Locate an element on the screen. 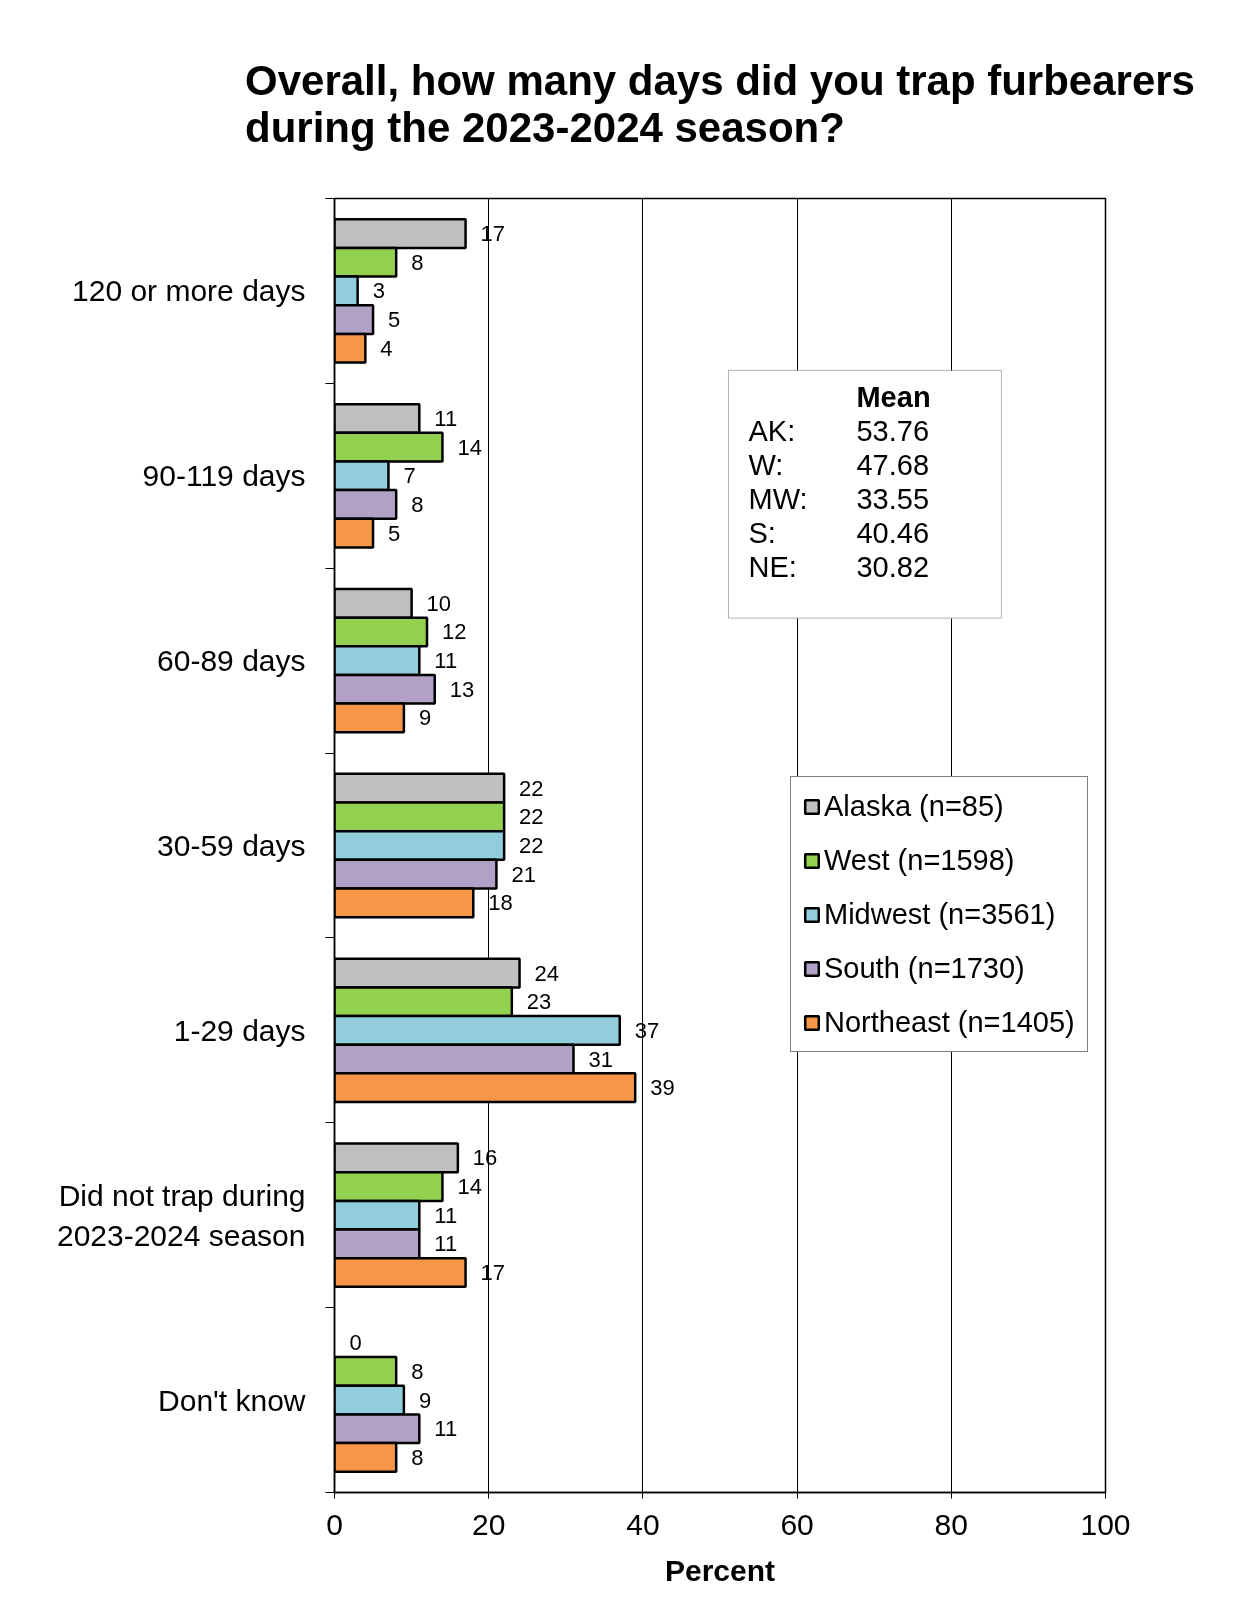 This screenshot has height=1613, width=1256. data-label: 18 is located at coordinates (500, 903).